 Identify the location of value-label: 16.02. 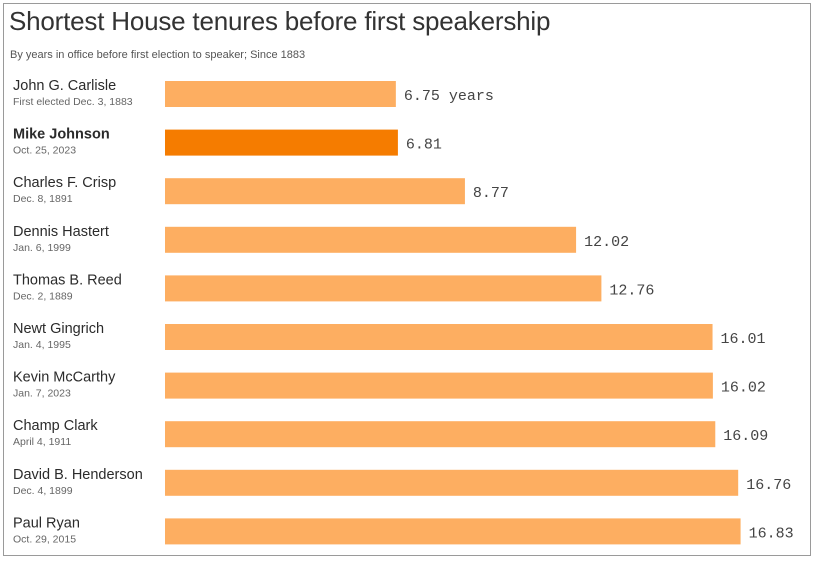
(743, 388).